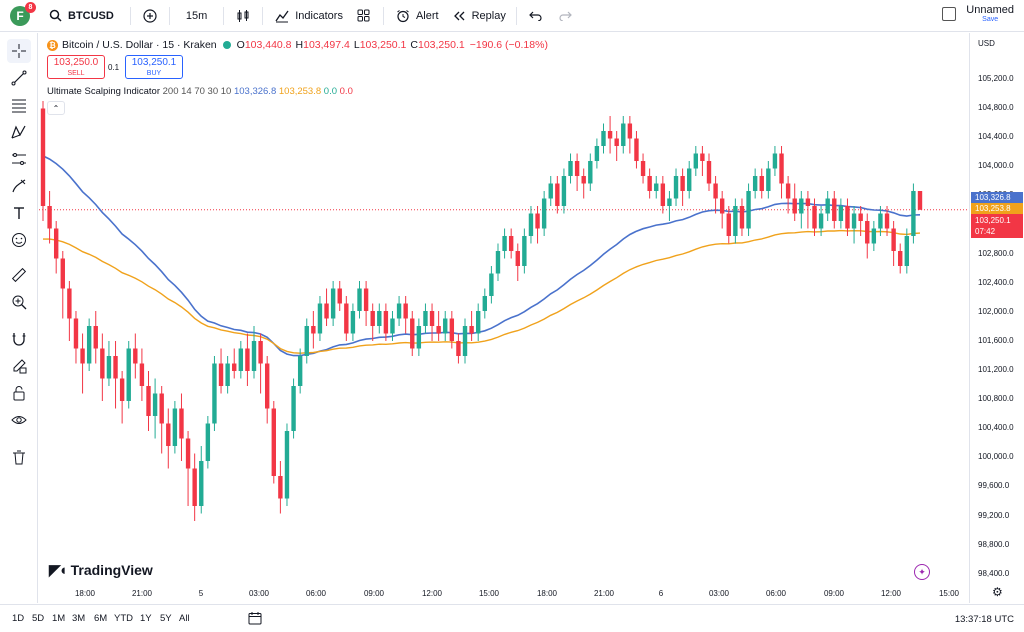 The width and height of the screenshot is (1024, 632). I want to click on layout-checkbox, so click(949, 13).